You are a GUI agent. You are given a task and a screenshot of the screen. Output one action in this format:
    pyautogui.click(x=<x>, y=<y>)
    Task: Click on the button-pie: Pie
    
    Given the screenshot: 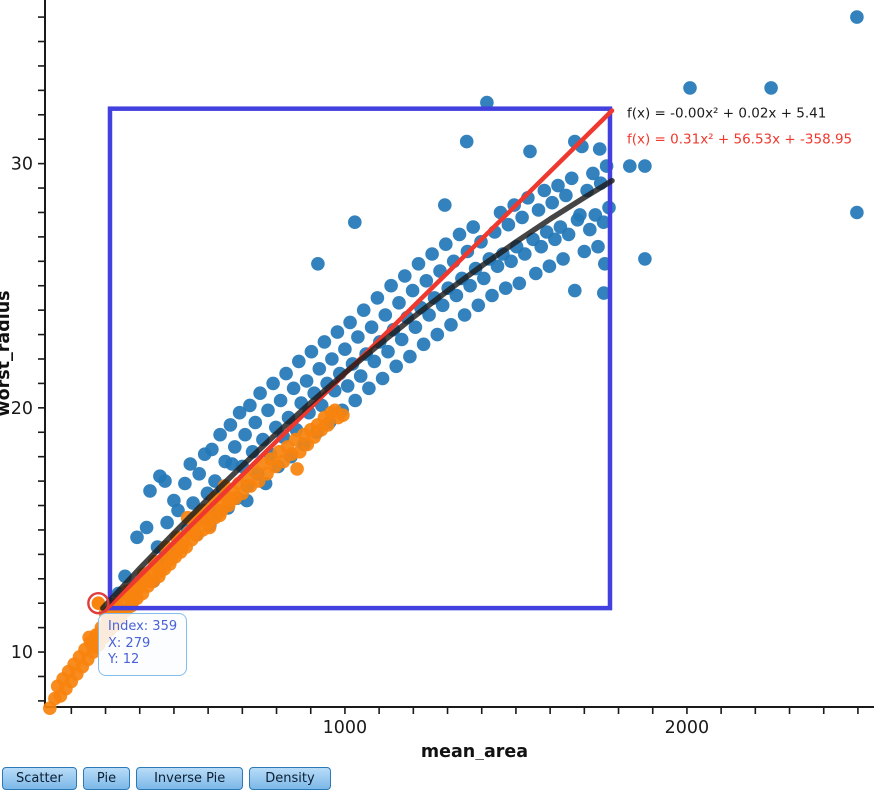 What is the action you would take?
    pyautogui.click(x=106, y=778)
    